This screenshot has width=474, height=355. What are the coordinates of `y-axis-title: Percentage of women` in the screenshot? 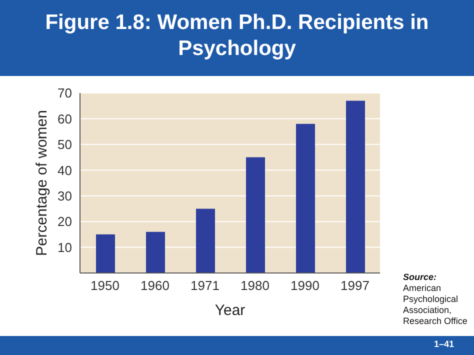 It's located at (41, 183).